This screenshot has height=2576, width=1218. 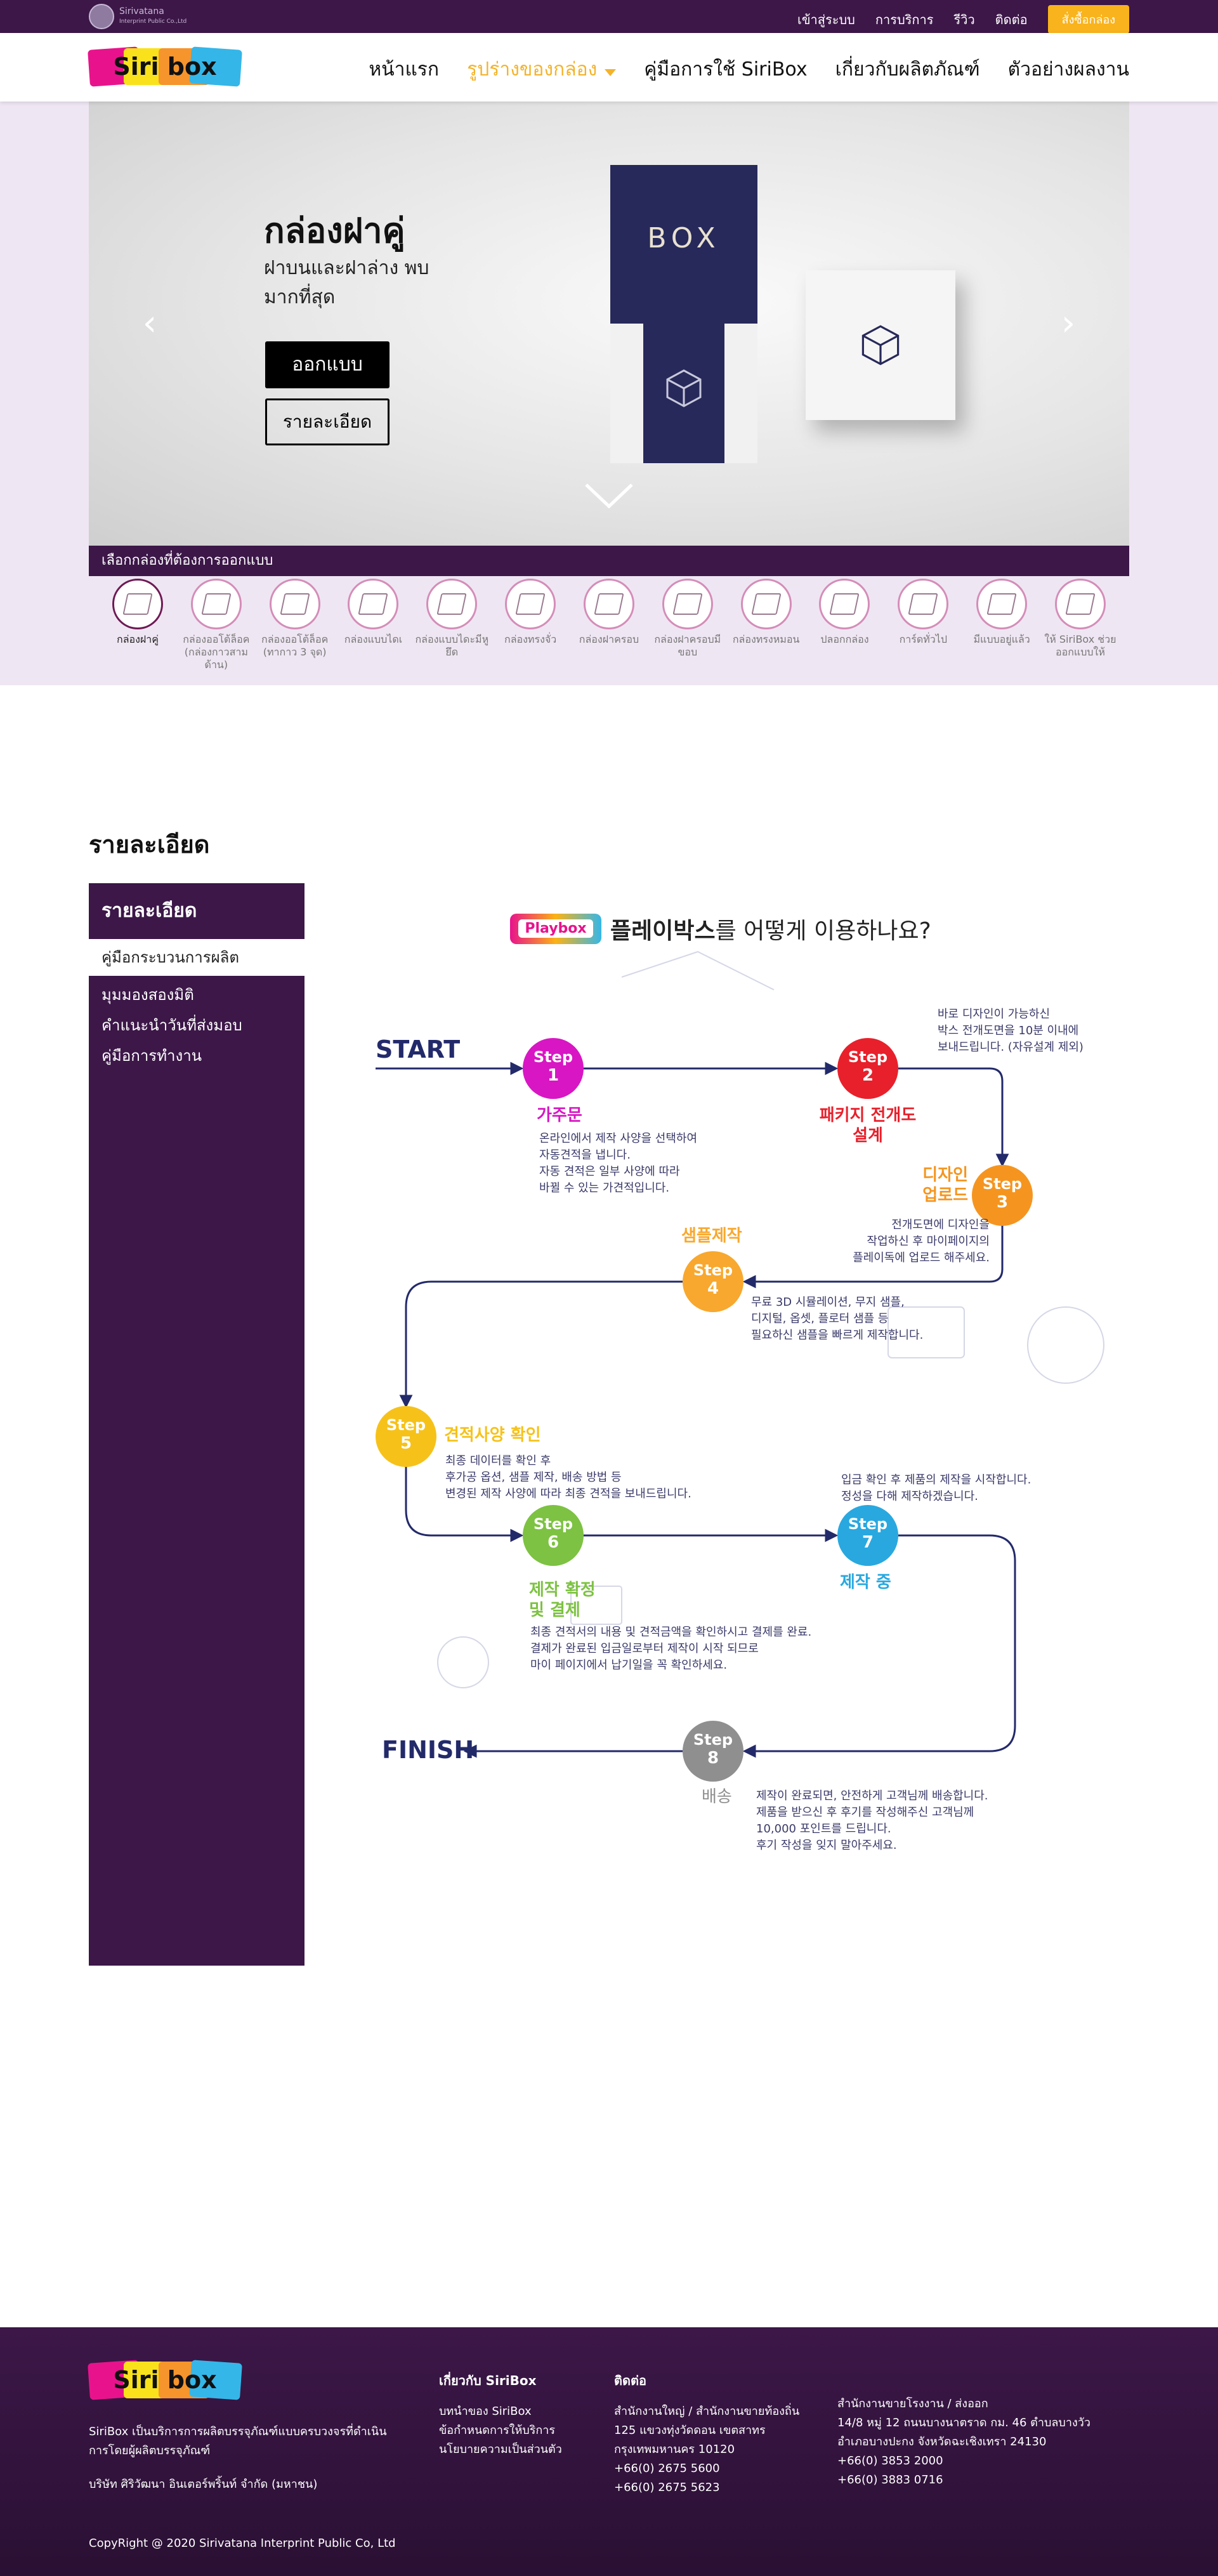 What do you see at coordinates (844, 633) in the screenshot?
I see `box-type-item: ปลอกกล่อง` at bounding box center [844, 633].